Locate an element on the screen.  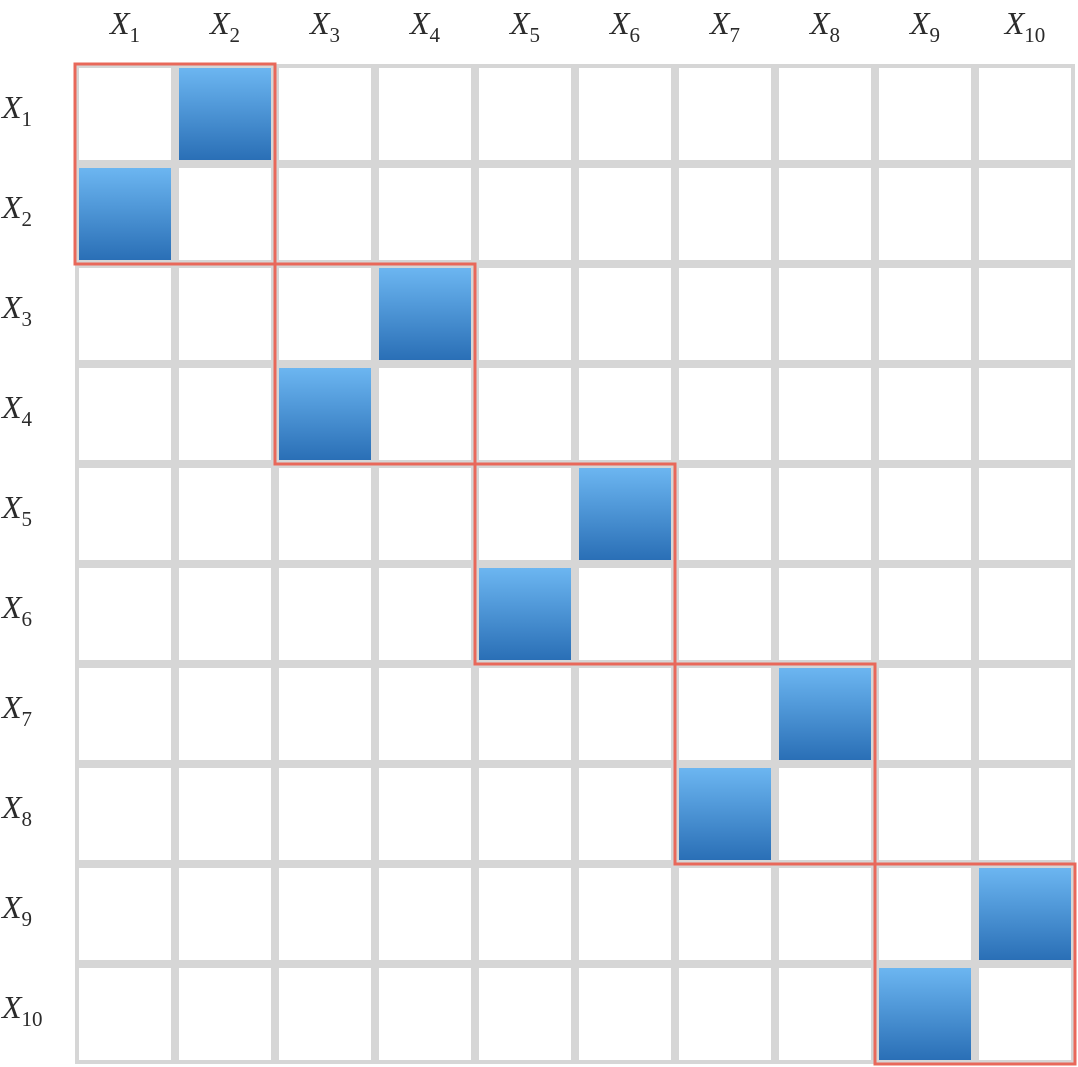
y-tick-label: X1 is located at coordinates (16, 110).